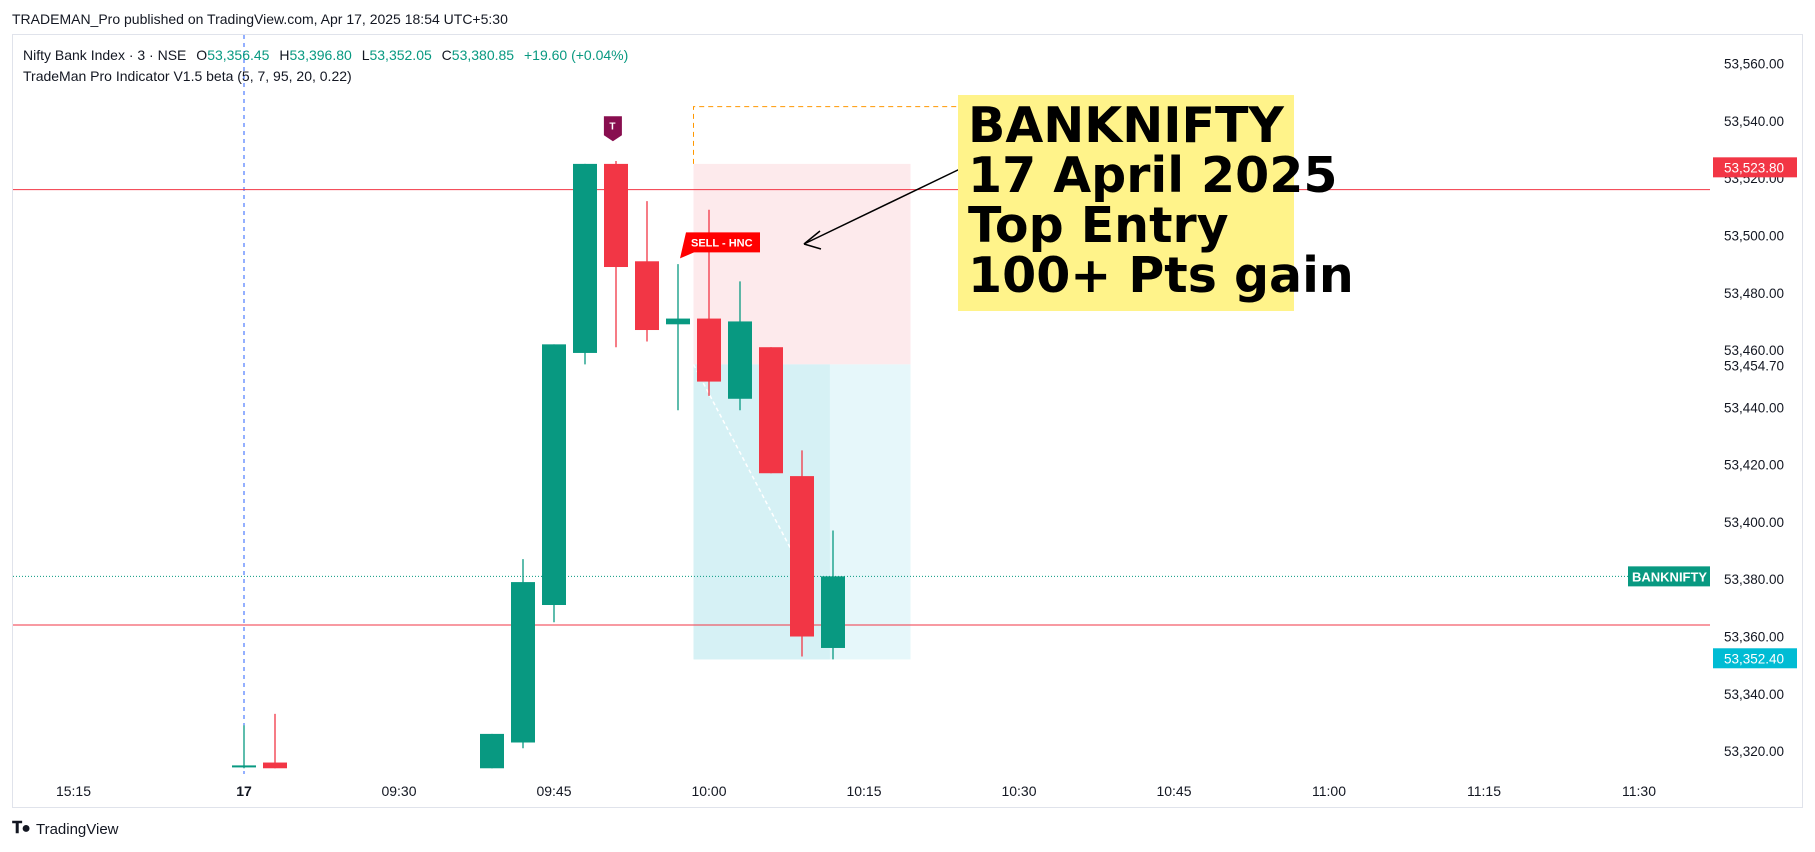 The width and height of the screenshot is (1815, 852). What do you see at coordinates (812, 240) in the screenshot?
I see `callout-arrow-head` at bounding box center [812, 240].